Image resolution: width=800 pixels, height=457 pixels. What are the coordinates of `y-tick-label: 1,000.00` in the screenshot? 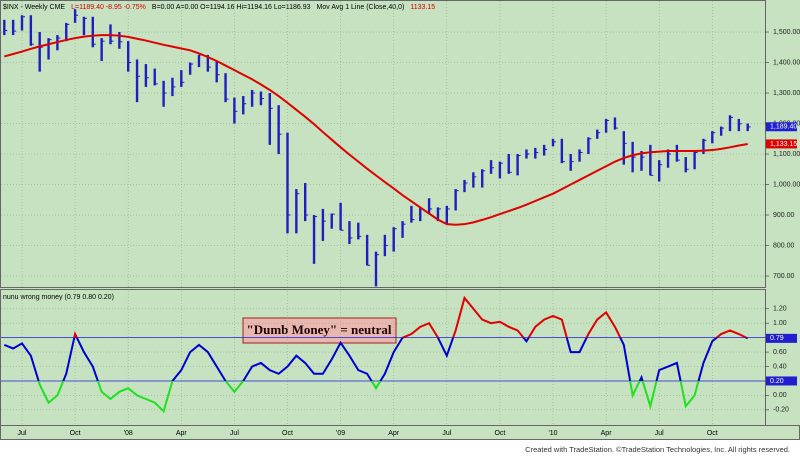 It's located at (786, 184).